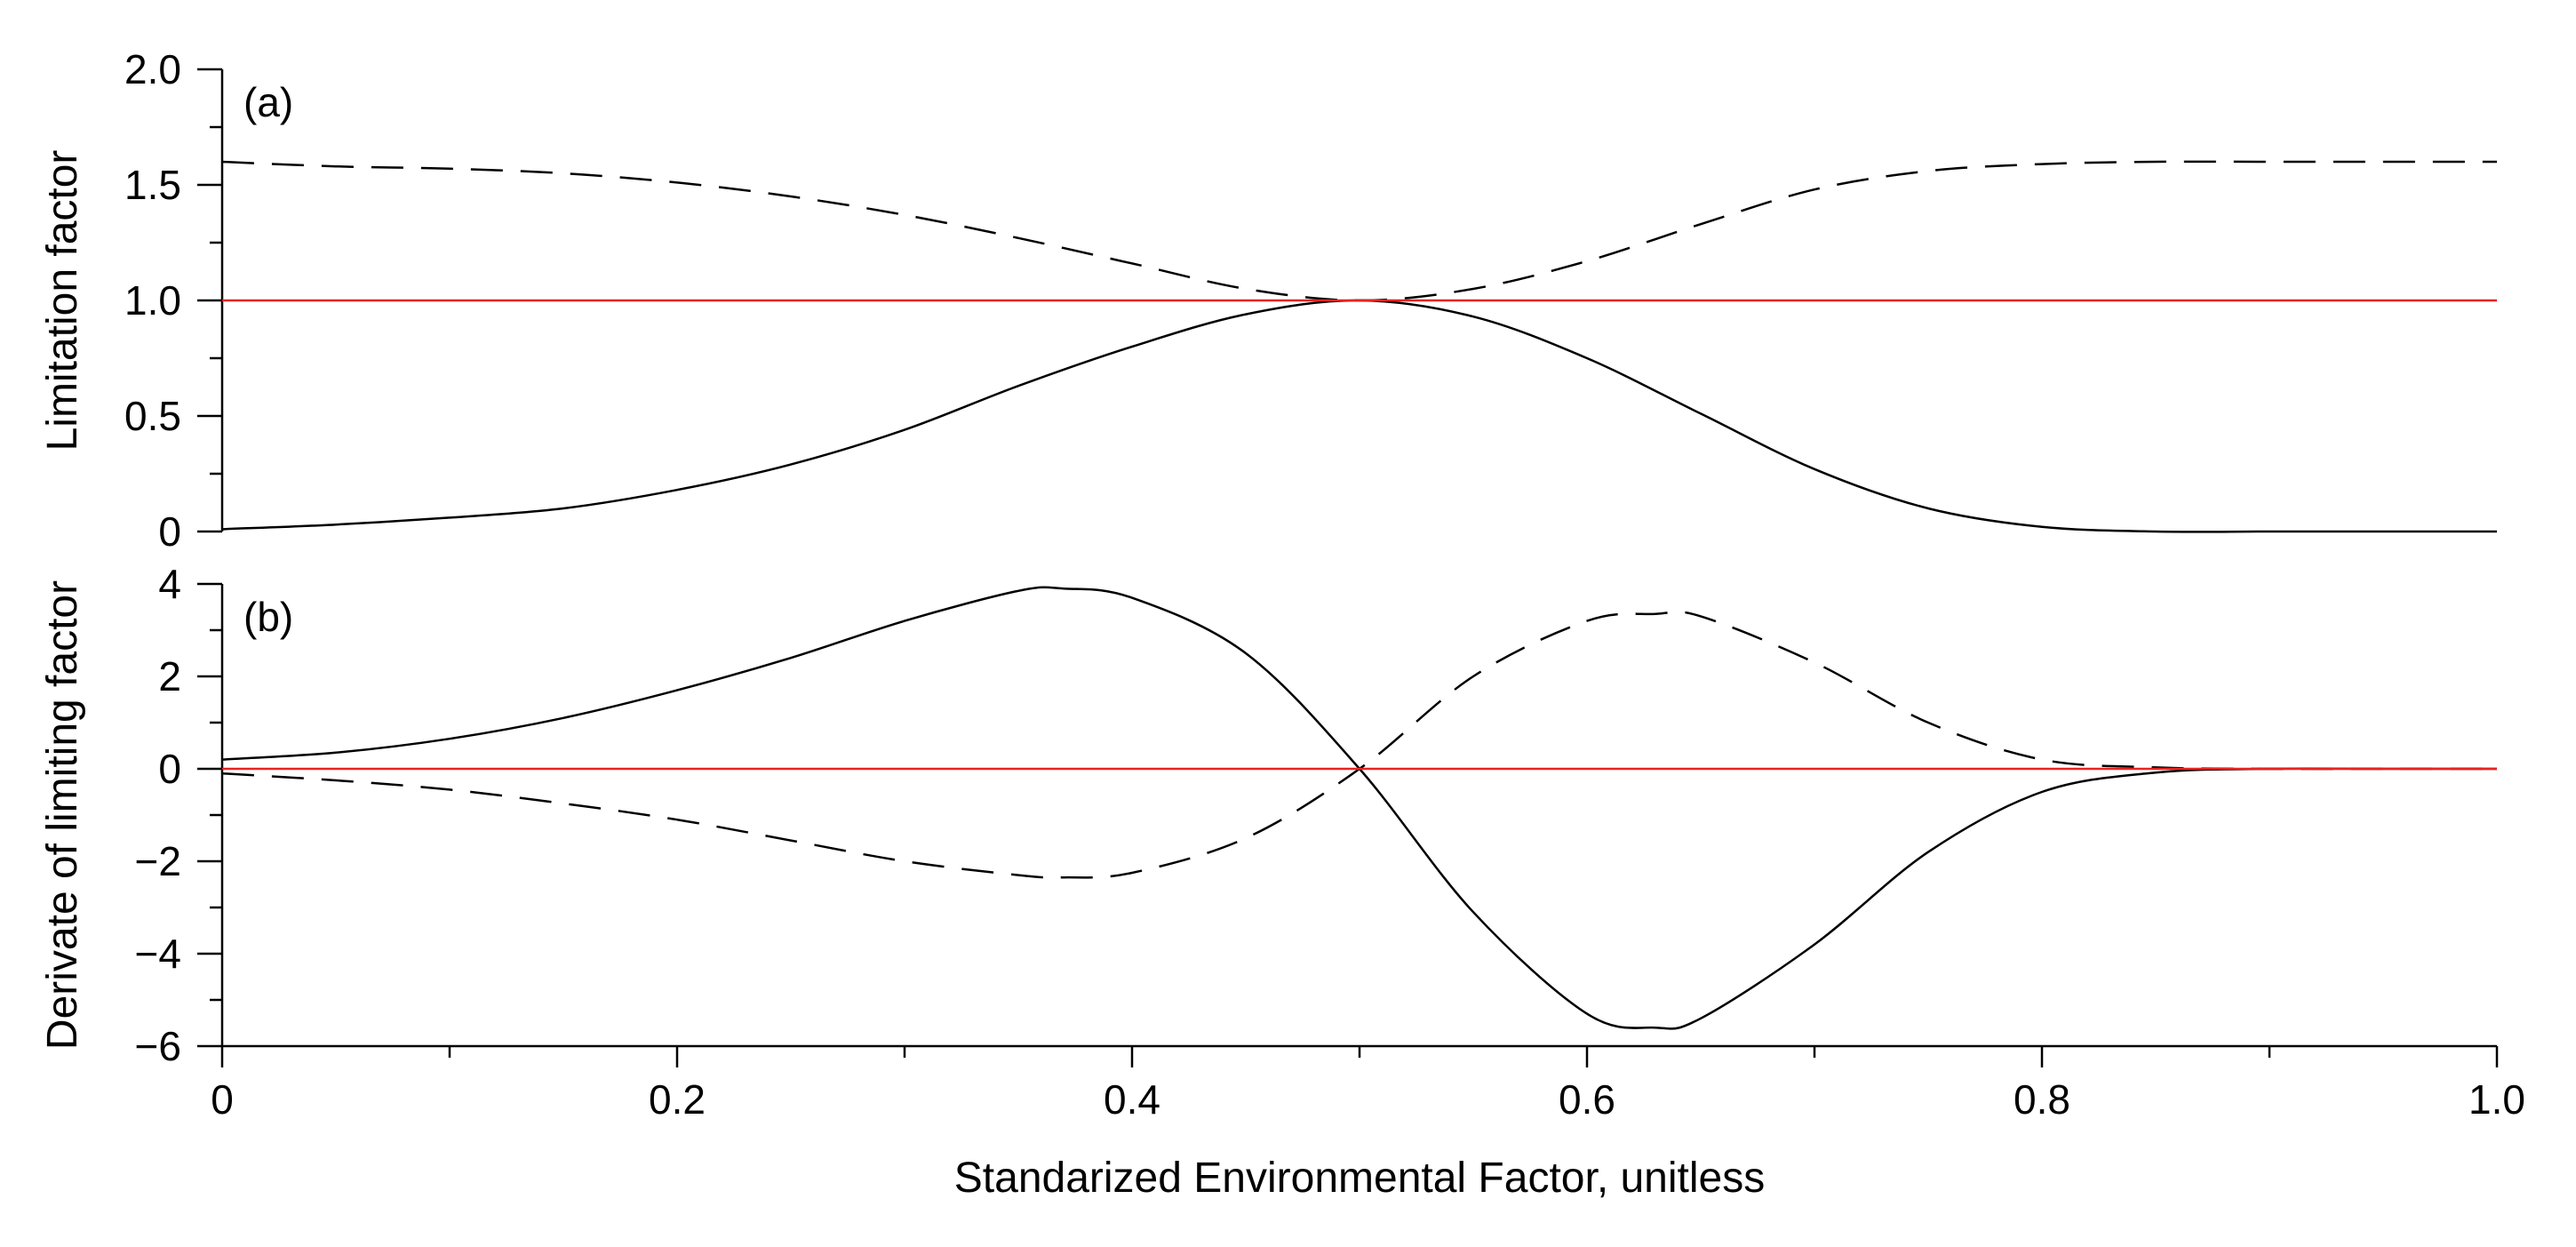  What do you see at coordinates (169, 676) in the screenshot?
I see `y-tick-label-b: 2` at bounding box center [169, 676].